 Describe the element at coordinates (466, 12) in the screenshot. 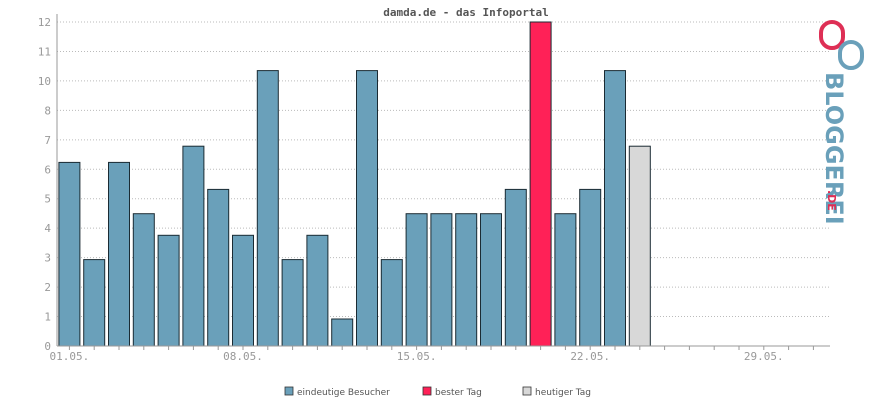

I see `chart-title: damda.de - das Infoportal` at that location.